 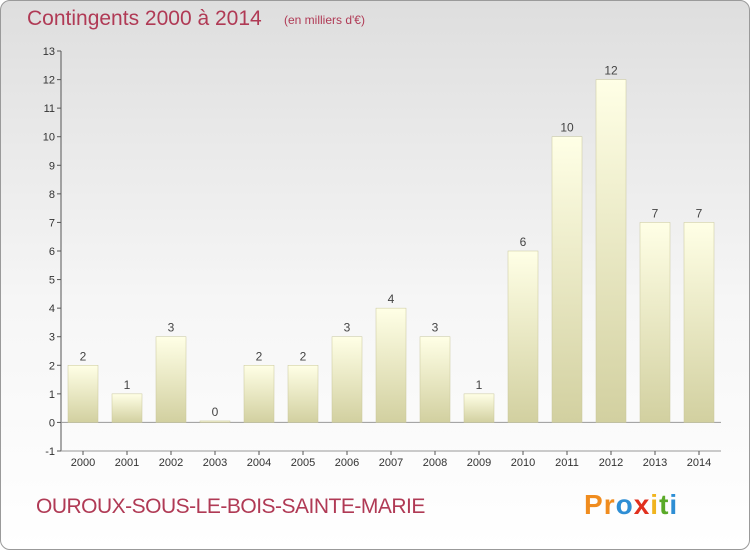 I want to click on logo-letter: P, so click(x=594, y=504).